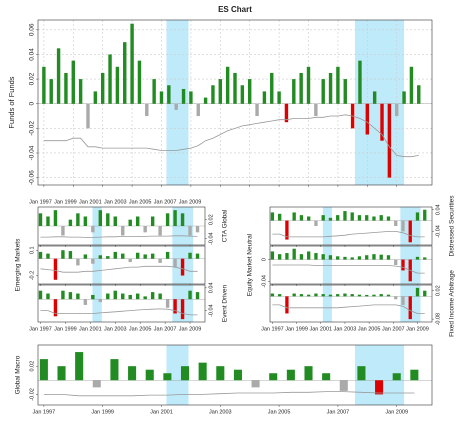 The height and width of the screenshot is (433, 474). I want to click on y-tick-label: -0.02, so click(32, 128).